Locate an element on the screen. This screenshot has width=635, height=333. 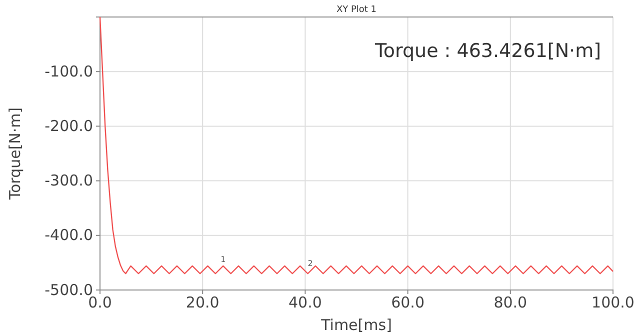
annotation: 2 is located at coordinates (310, 263).